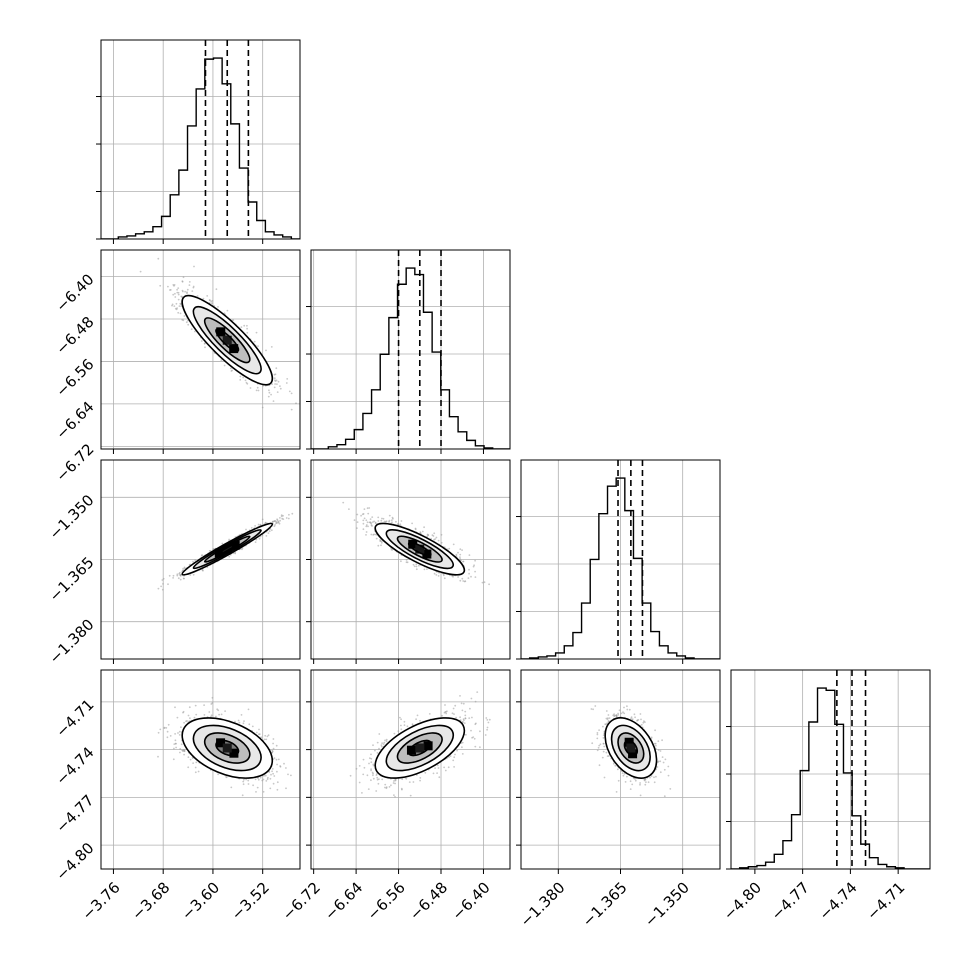  Describe the element at coordinates (150, 901) in the screenshot. I see `x-tick-label: −3.68` at that location.